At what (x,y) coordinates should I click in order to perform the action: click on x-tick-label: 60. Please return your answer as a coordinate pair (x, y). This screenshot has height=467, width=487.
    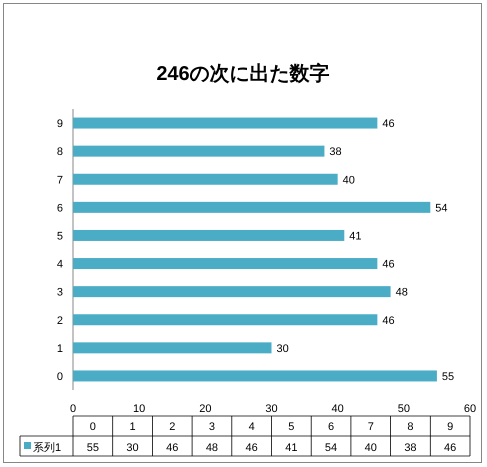
    Looking at the image, I should click on (470, 409).